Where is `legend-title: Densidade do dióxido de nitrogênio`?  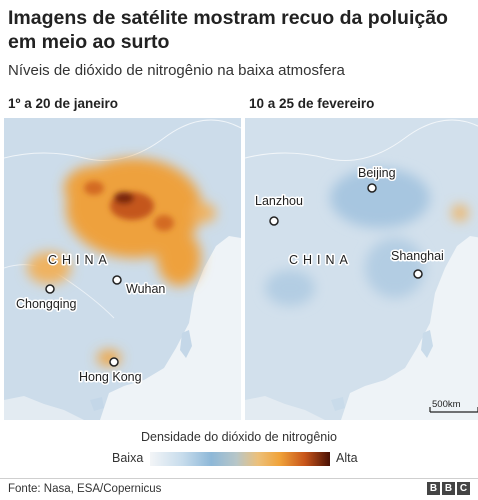
legend-title: Densidade do dióxido de nitrogênio is located at coordinates (239, 437).